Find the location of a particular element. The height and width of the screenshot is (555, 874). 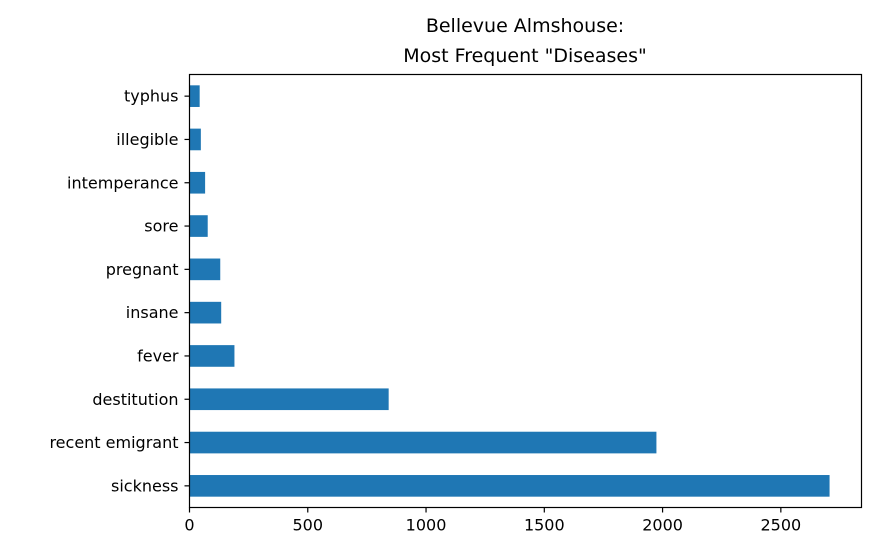

bar-intemperance is located at coordinates (197, 182).